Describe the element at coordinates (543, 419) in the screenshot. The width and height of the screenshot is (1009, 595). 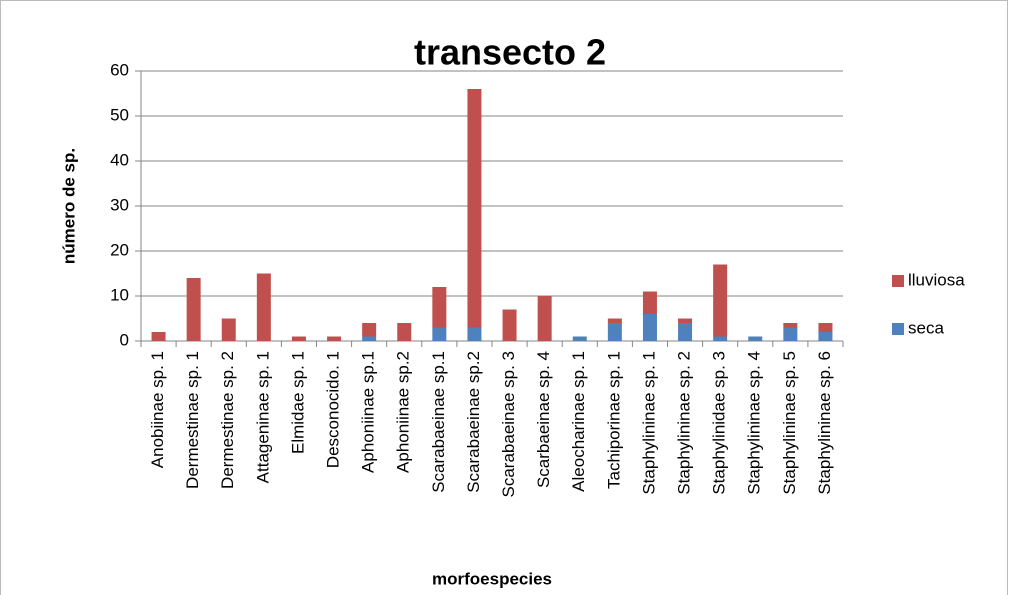
I see `x-tick-label: Scarbaeinae sp. 4` at that location.